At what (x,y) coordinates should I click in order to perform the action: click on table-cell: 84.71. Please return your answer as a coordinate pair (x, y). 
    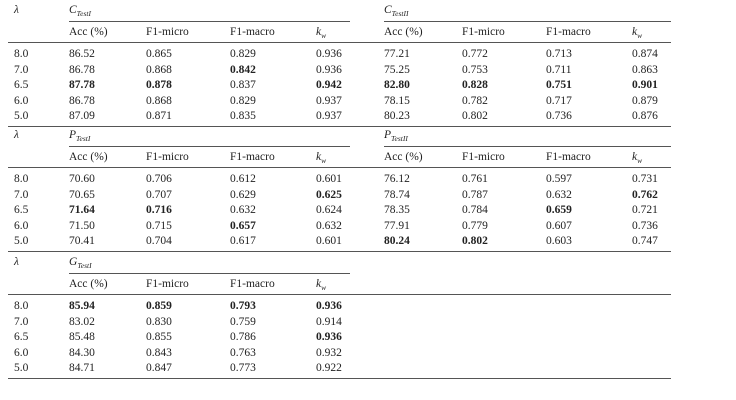
    Looking at the image, I should click on (82, 368).